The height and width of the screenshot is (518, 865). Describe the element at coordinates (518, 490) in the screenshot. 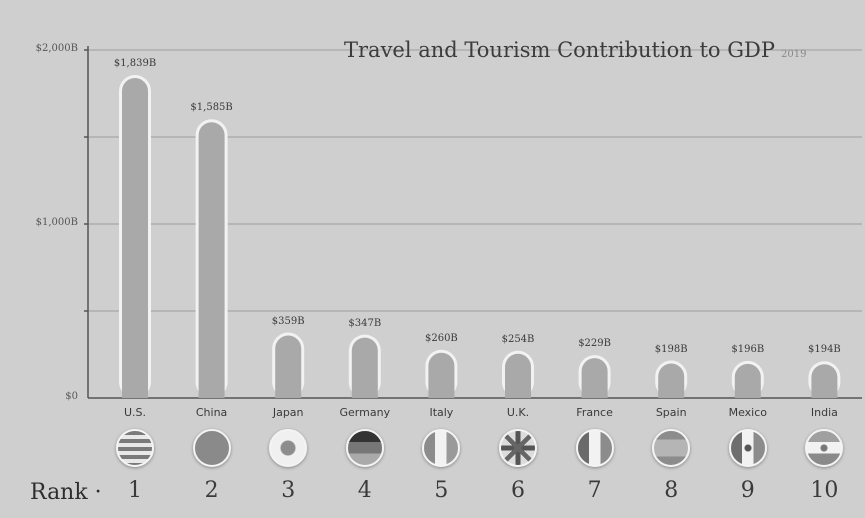

I see `rank-number: 6` at that location.